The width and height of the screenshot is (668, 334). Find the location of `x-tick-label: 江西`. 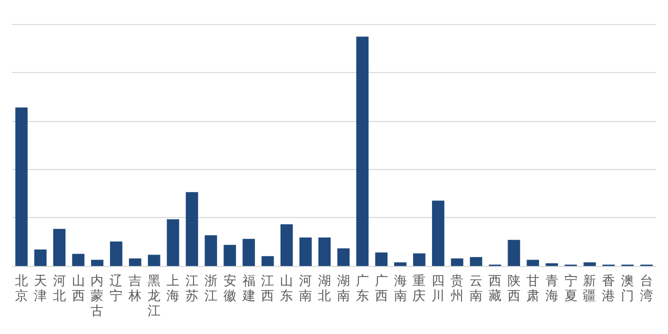

x-tick-label: 江西 is located at coordinates (267, 289).